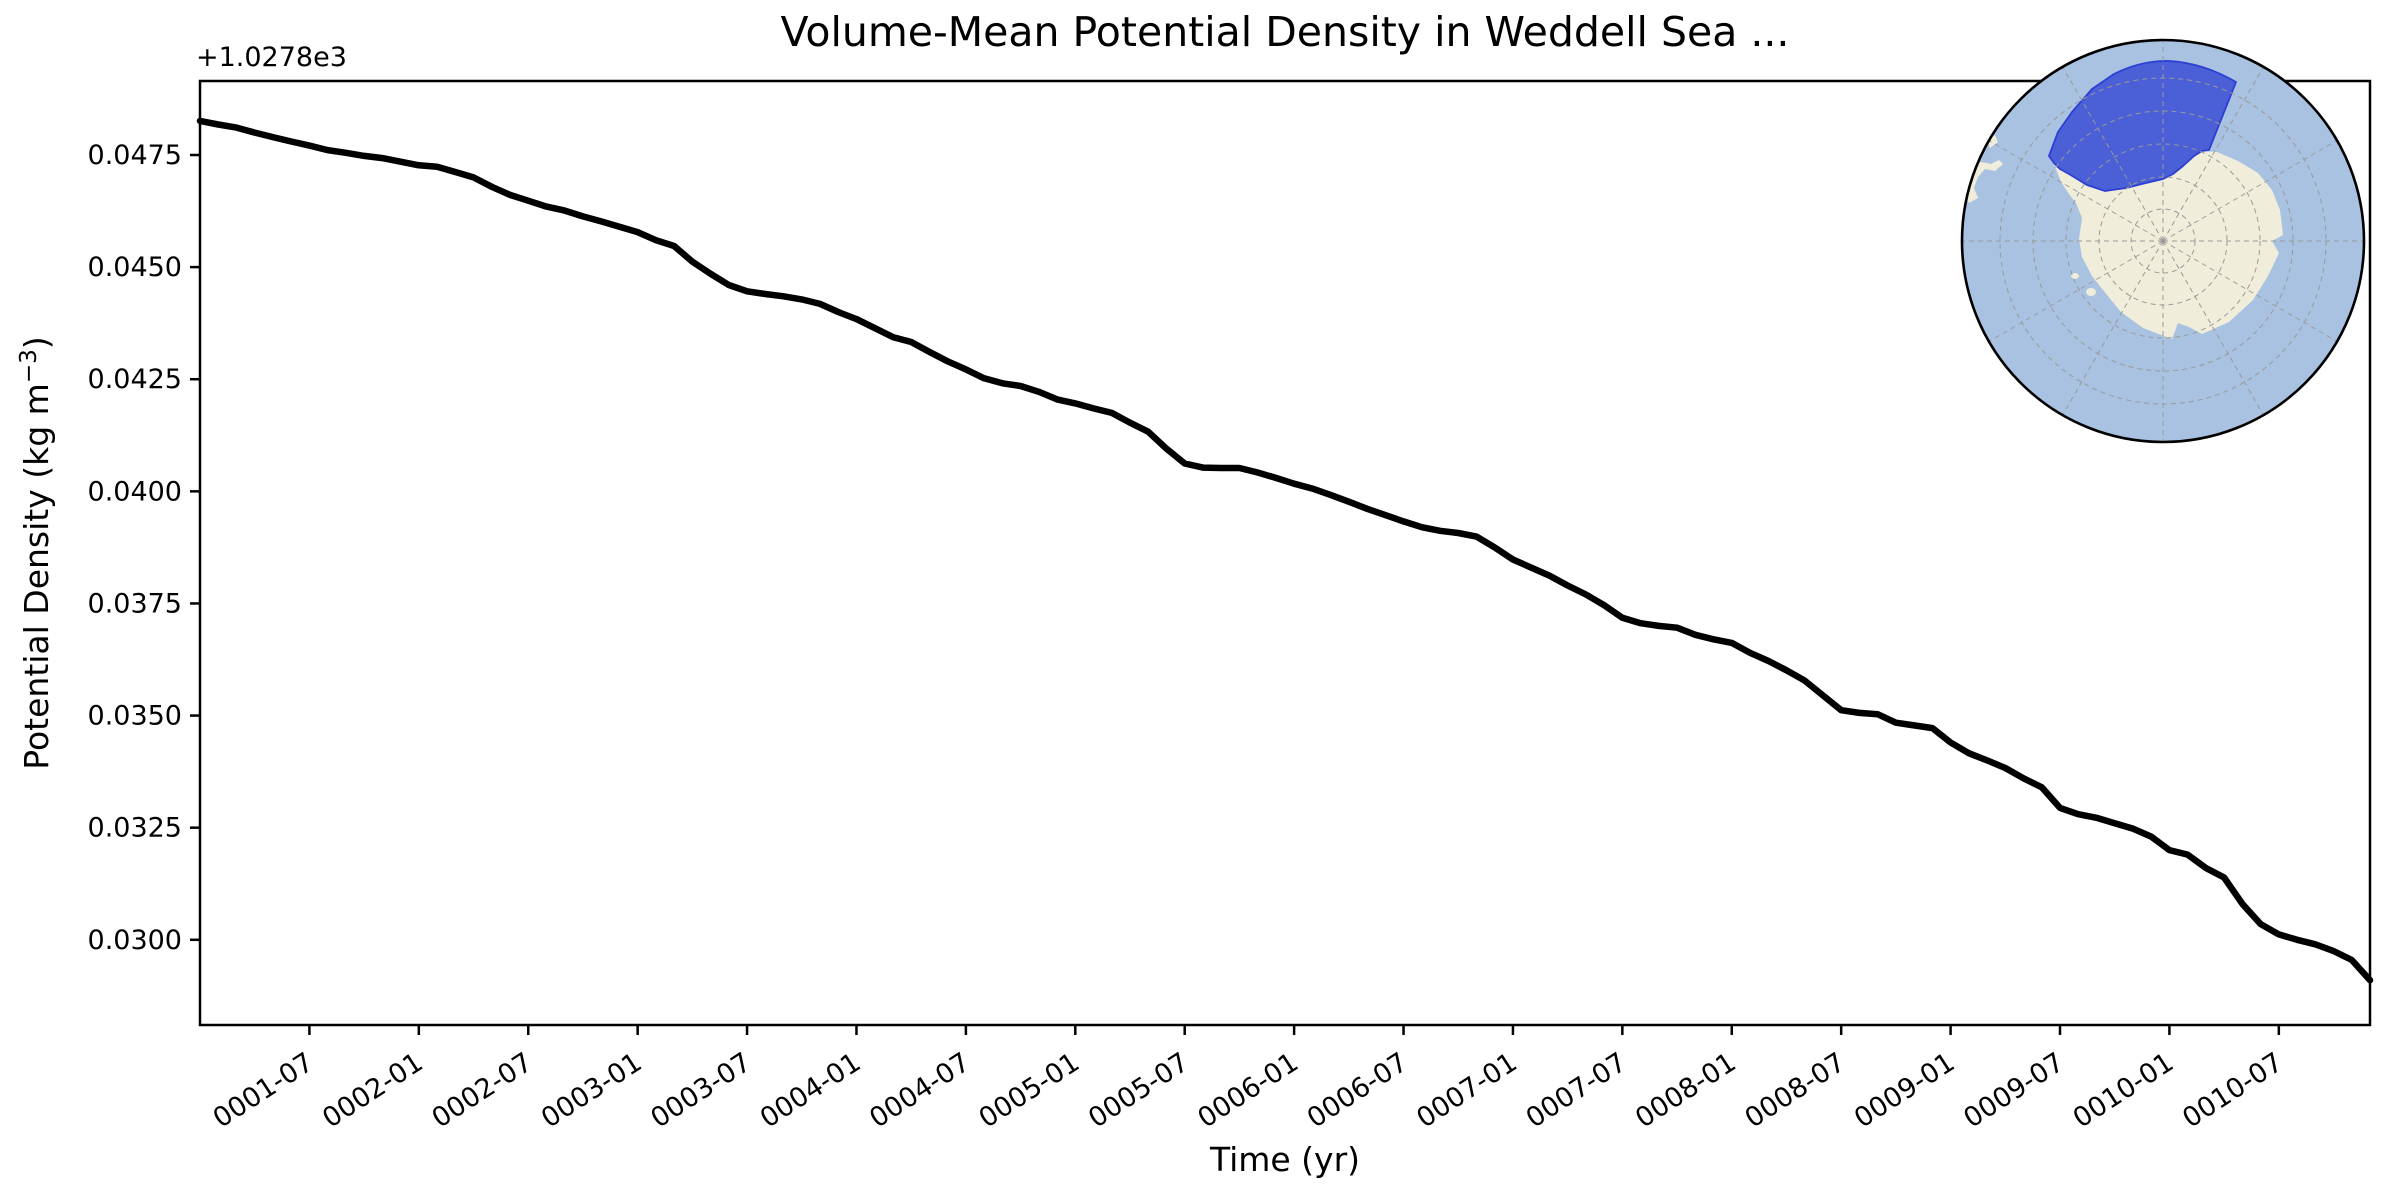 Image resolution: width=2400 pixels, height=1200 pixels. Describe the element at coordinates (1904, 1090) in the screenshot. I see `x-tick-label: 0009-01` at that location.